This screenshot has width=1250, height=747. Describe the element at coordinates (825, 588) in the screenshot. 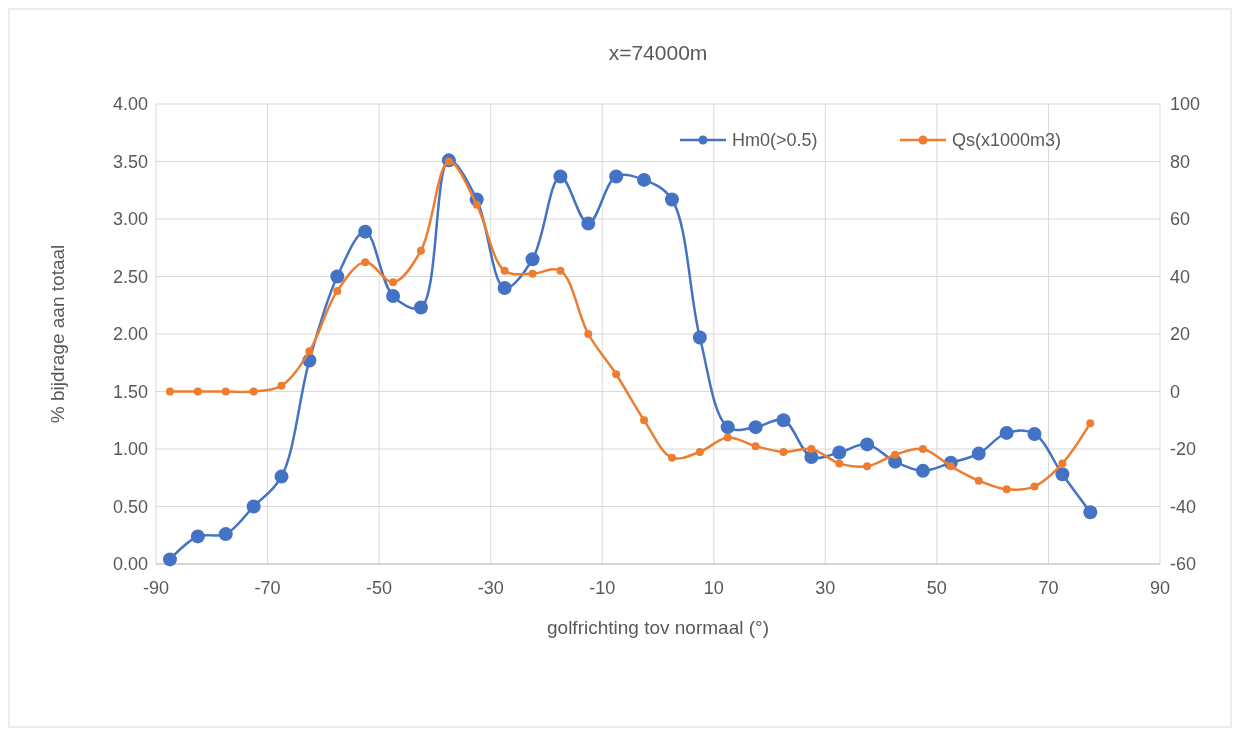

I see `x-tick-label: 30` at that location.